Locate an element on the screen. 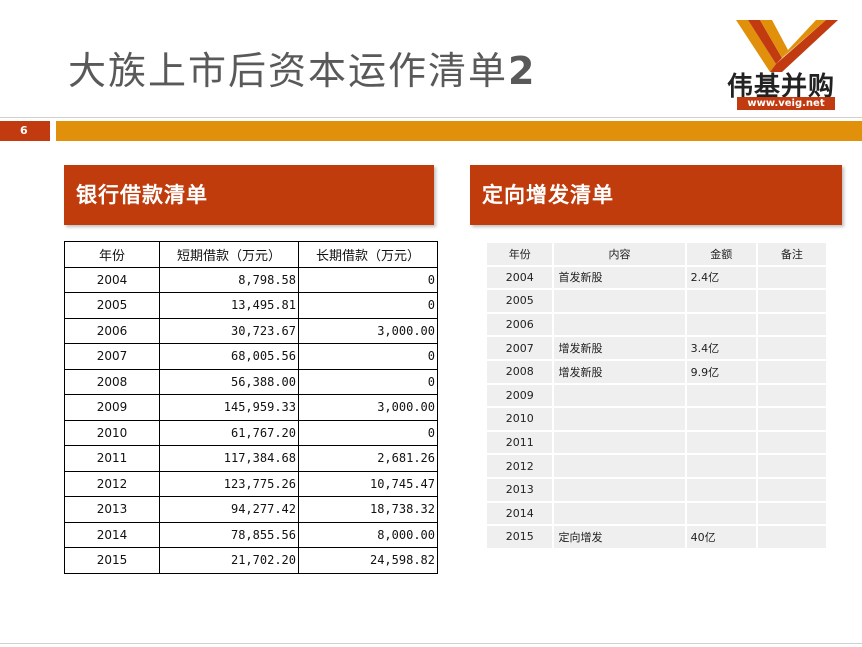  short-term-loan-cell: 56,388.00 is located at coordinates (229, 381).